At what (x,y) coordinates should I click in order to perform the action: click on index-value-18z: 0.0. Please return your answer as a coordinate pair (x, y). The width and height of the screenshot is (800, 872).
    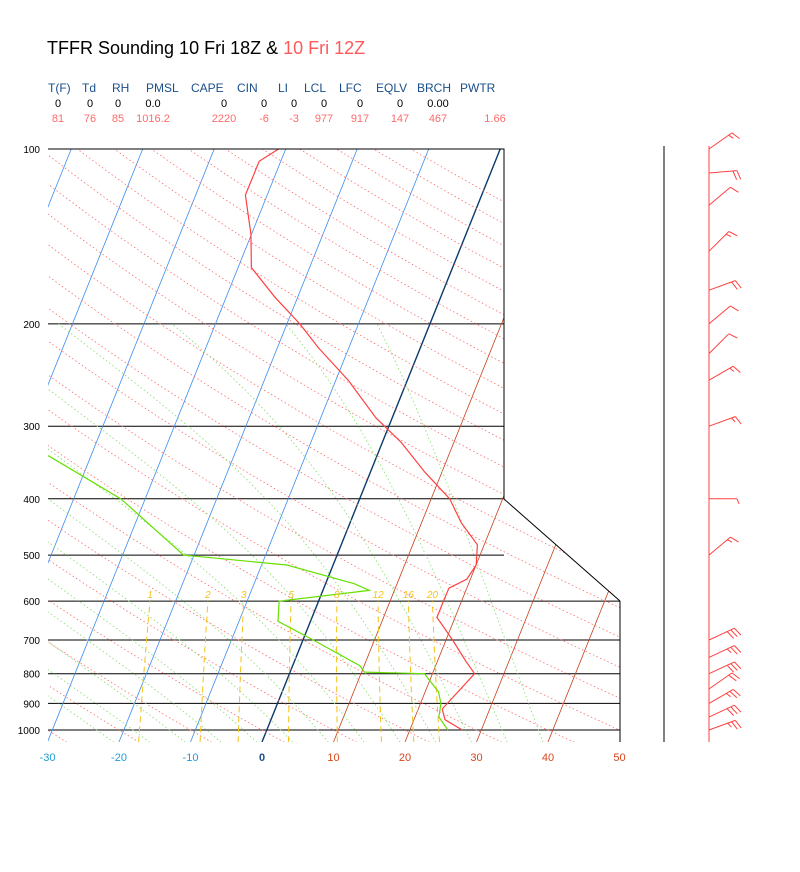
    Looking at the image, I should click on (152, 104).